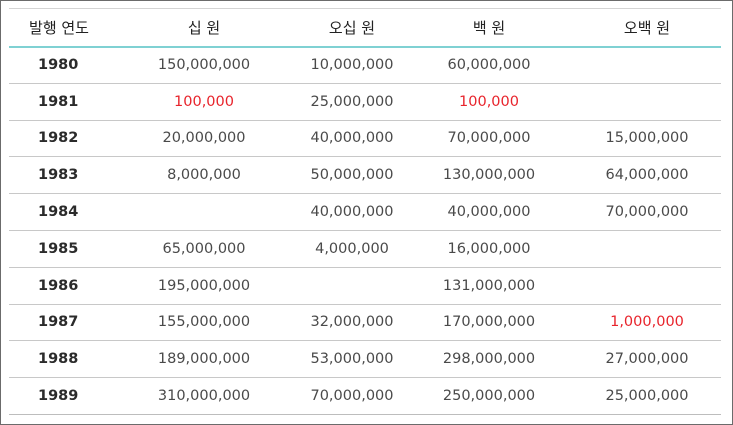 The width and height of the screenshot is (733, 425). What do you see at coordinates (58, 322) in the screenshot?
I see `year-cell: 1987` at bounding box center [58, 322].